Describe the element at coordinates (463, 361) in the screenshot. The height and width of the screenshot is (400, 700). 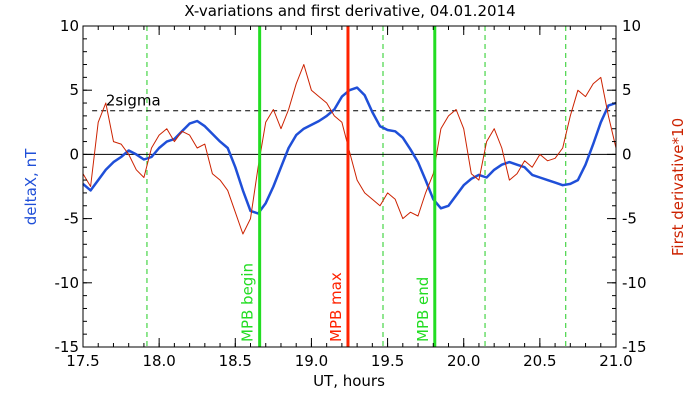
I see `x-tick-label: 20.0` at that location.